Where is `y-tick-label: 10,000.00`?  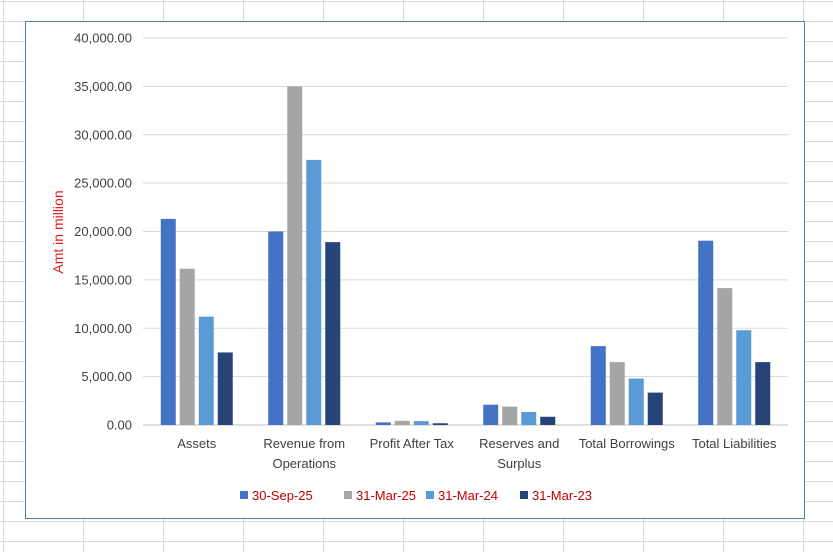
y-tick-label: 10,000.00 is located at coordinates (103, 328).